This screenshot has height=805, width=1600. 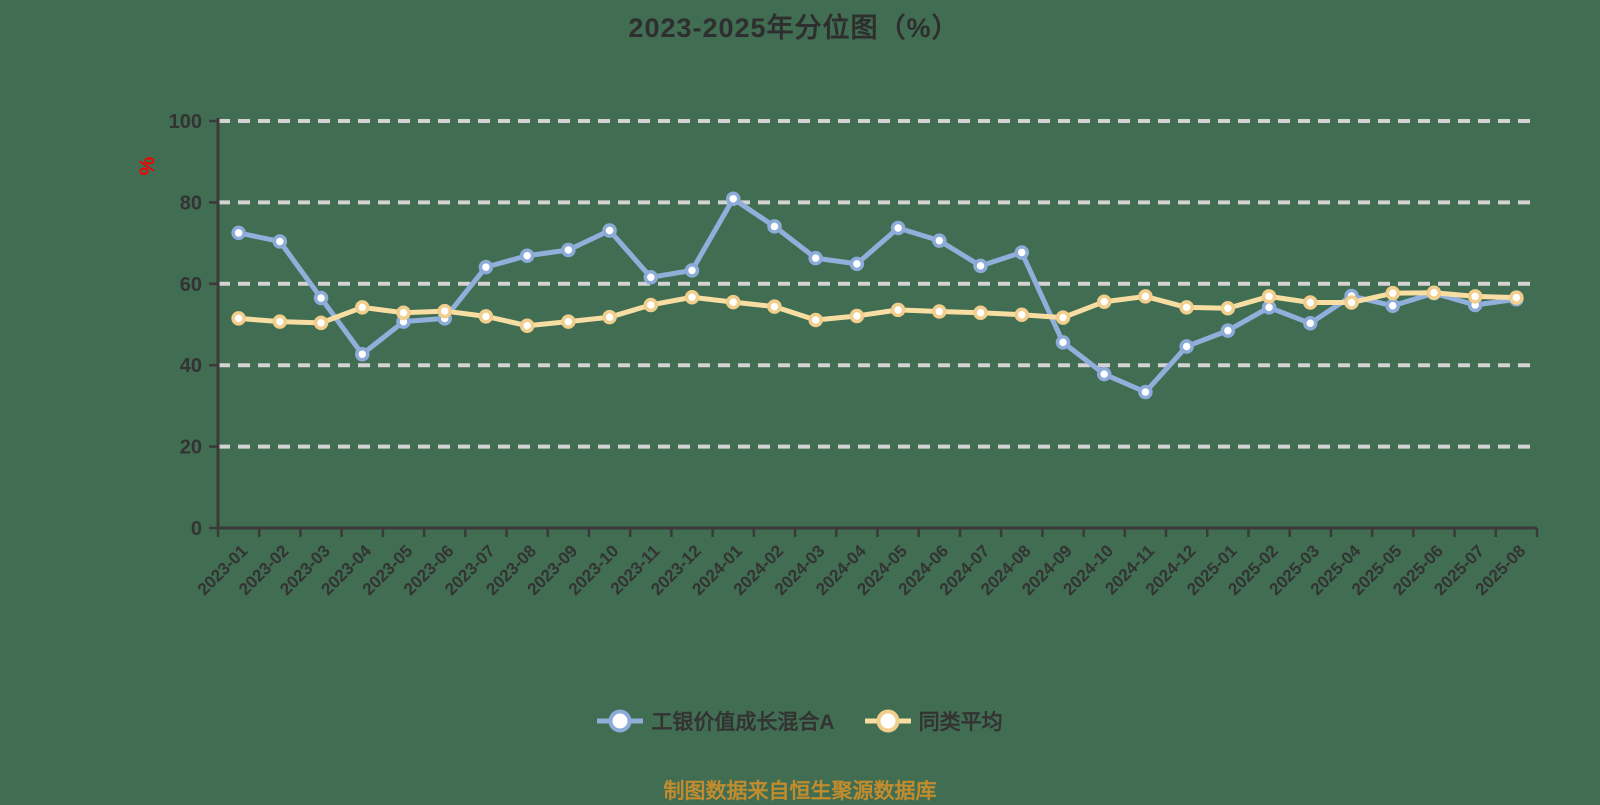 What do you see at coordinates (877, 309) in the screenshot?
I see `series-average` at bounding box center [877, 309].